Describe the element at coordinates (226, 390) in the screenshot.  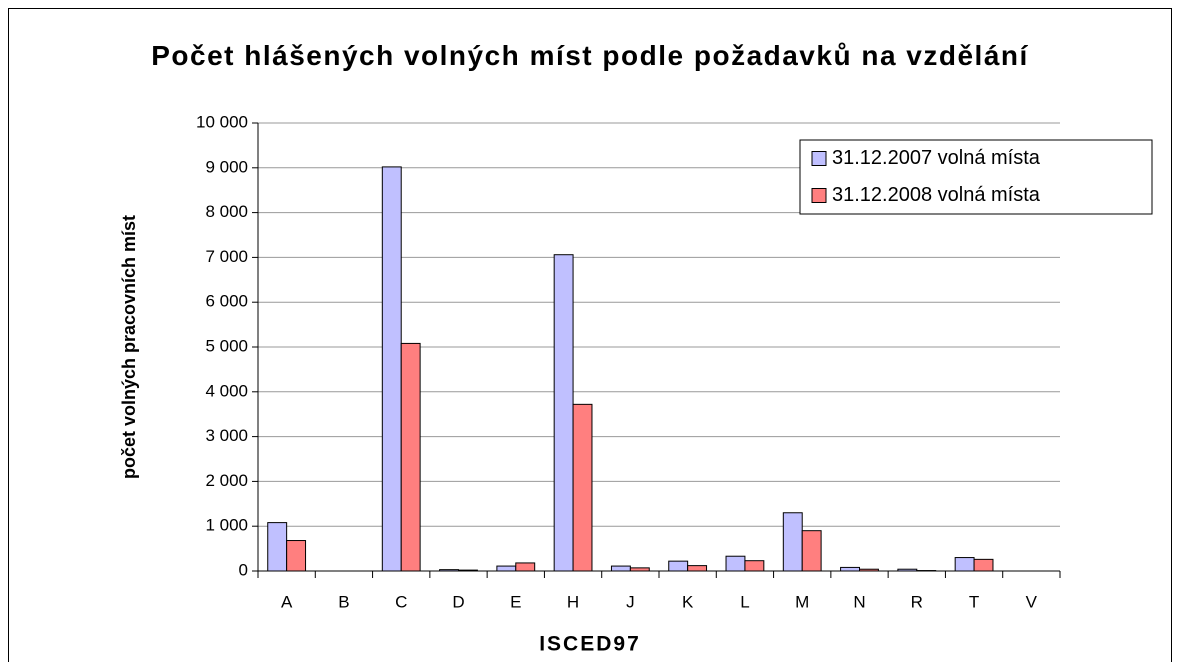
I see `y-tick-label: 4 000` at that location.